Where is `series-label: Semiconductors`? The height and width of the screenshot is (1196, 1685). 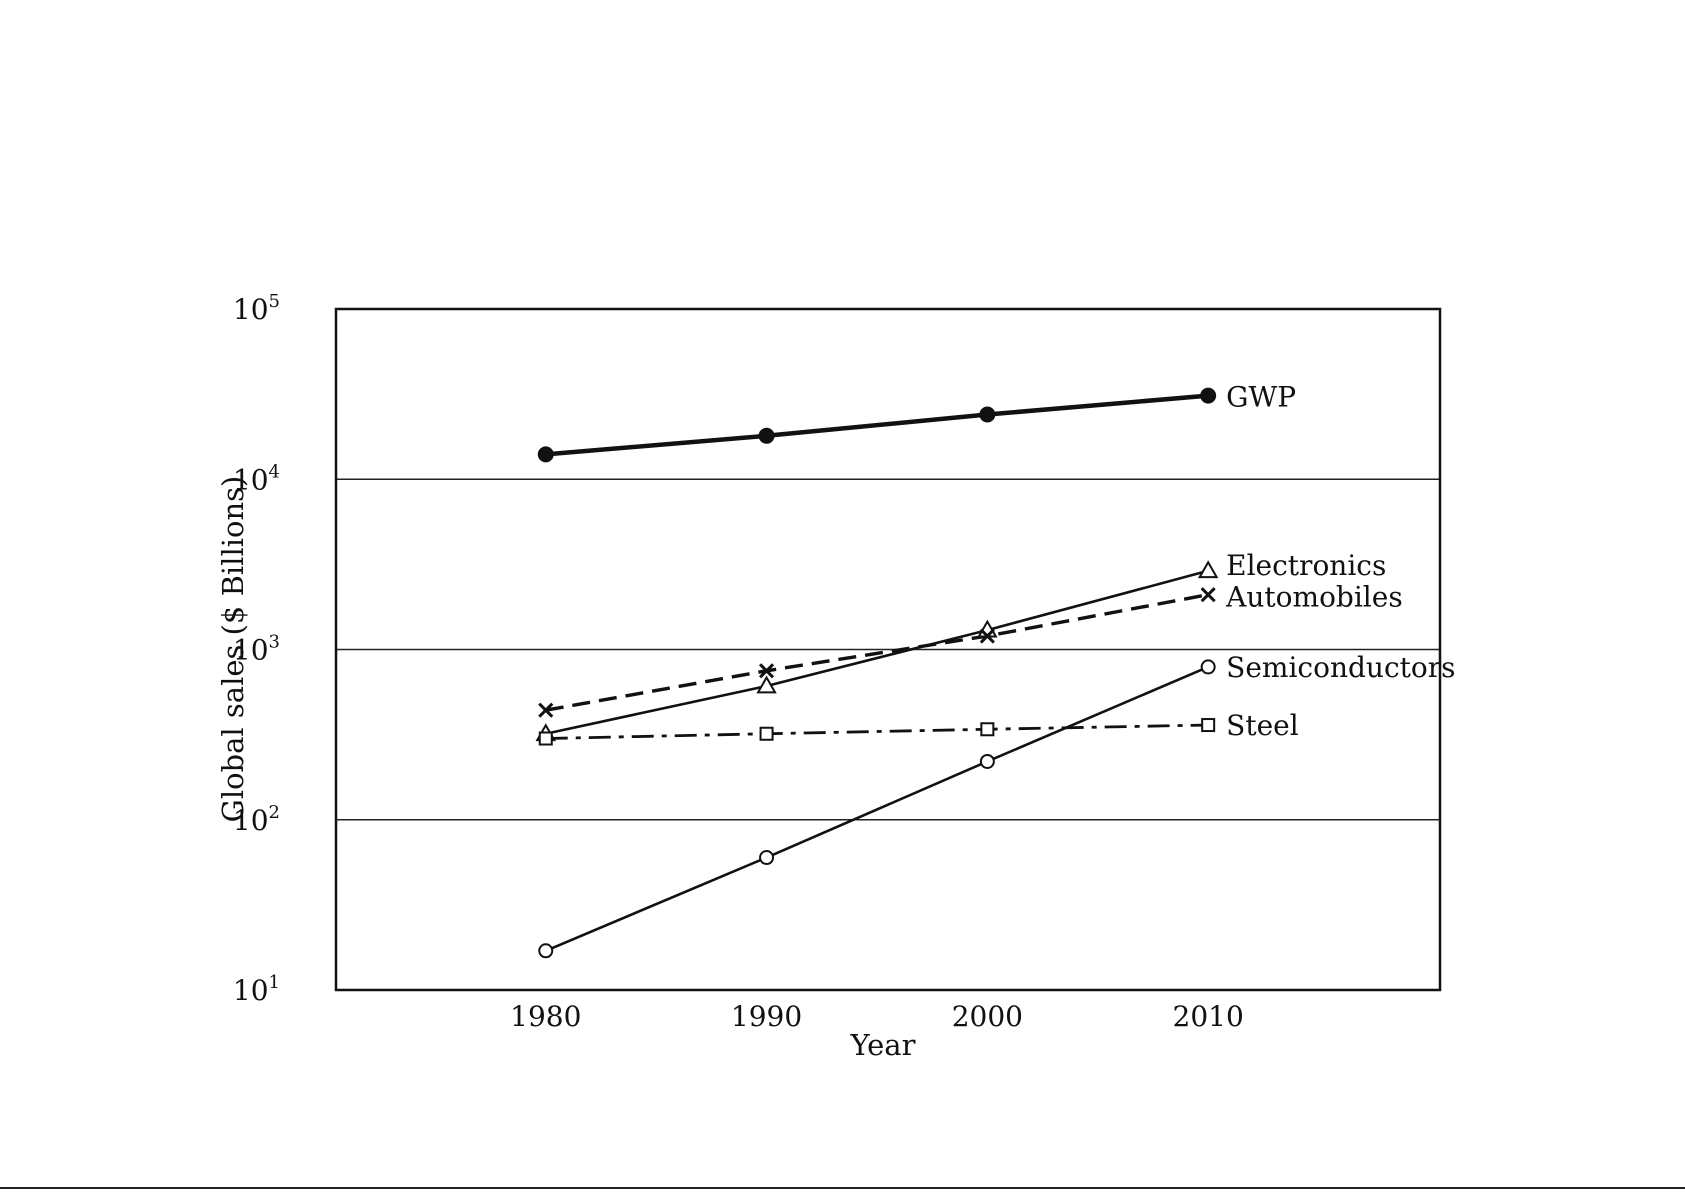
series-label: Semiconductors is located at coordinates (1340, 667).